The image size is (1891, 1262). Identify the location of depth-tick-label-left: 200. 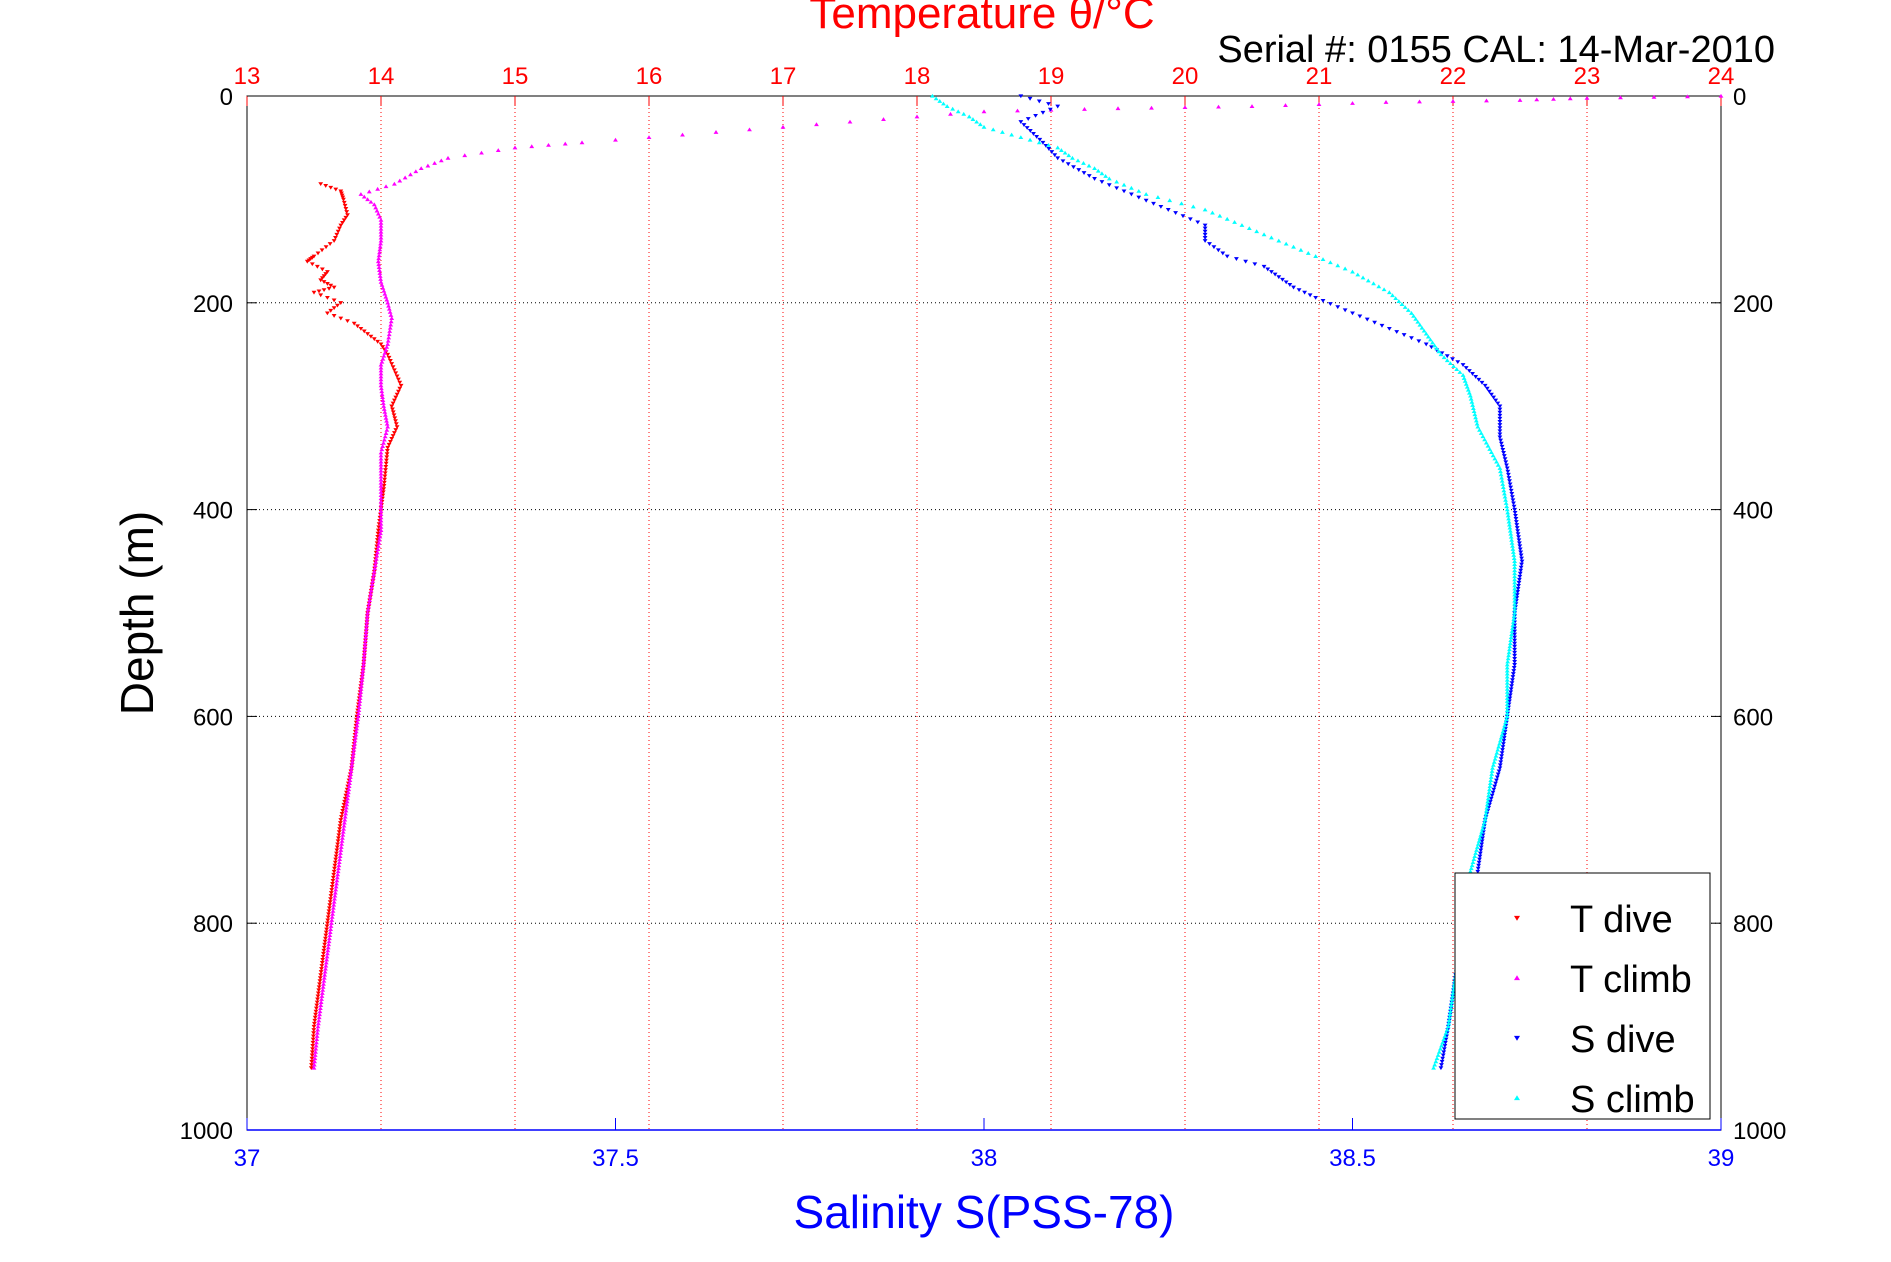
(213, 304).